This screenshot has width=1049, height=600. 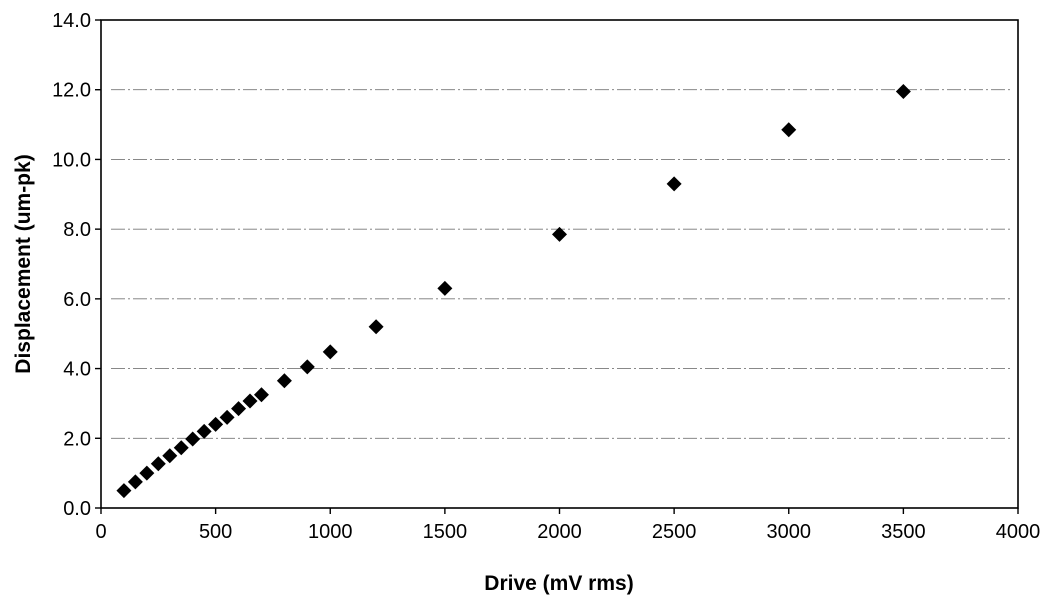 What do you see at coordinates (789, 532) in the screenshot?
I see `x-tick-label: 3000` at bounding box center [789, 532].